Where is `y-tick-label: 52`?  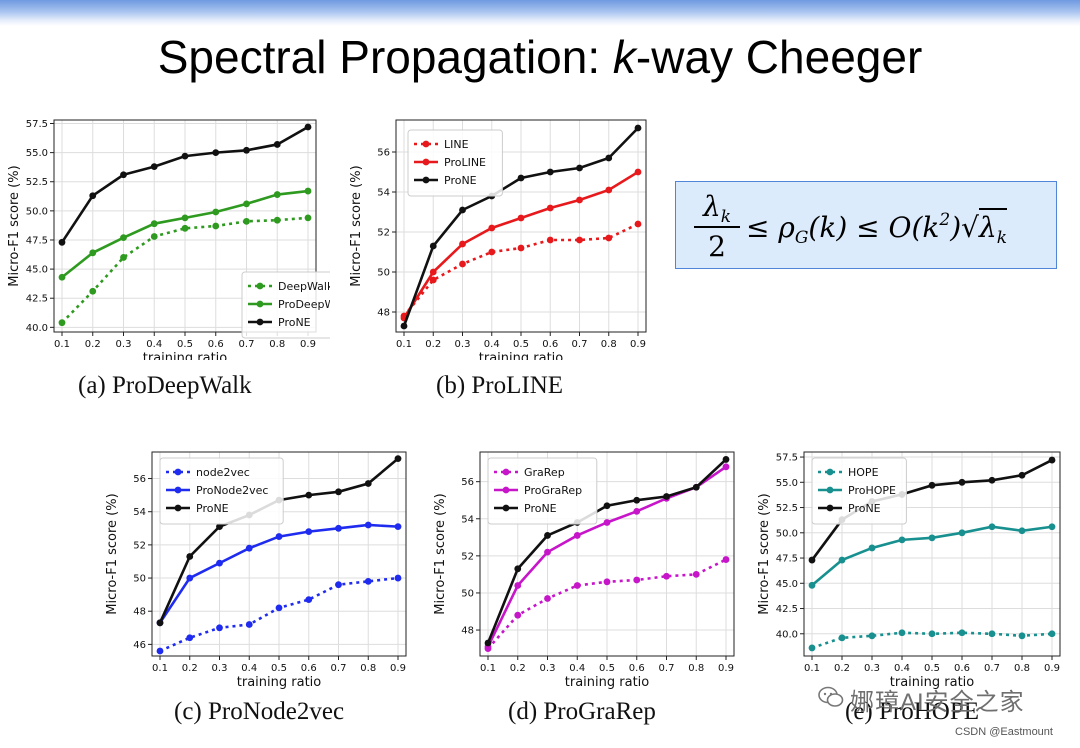
y-tick-label: 52 is located at coordinates (139, 545).